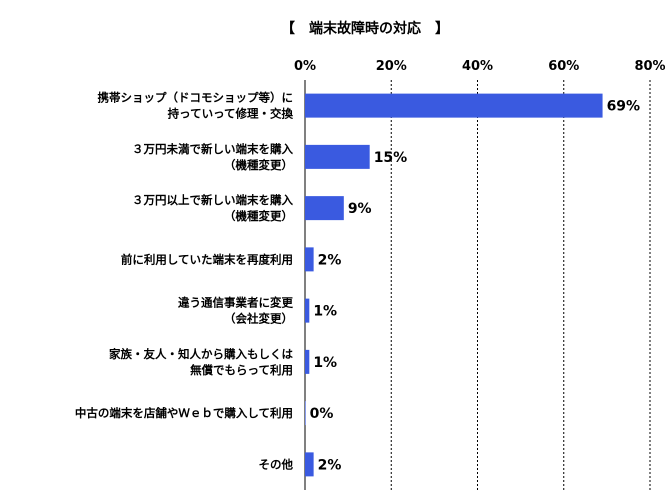  Describe the element at coordinates (360, 209) in the screenshot. I see `value-label: 9%` at that location.